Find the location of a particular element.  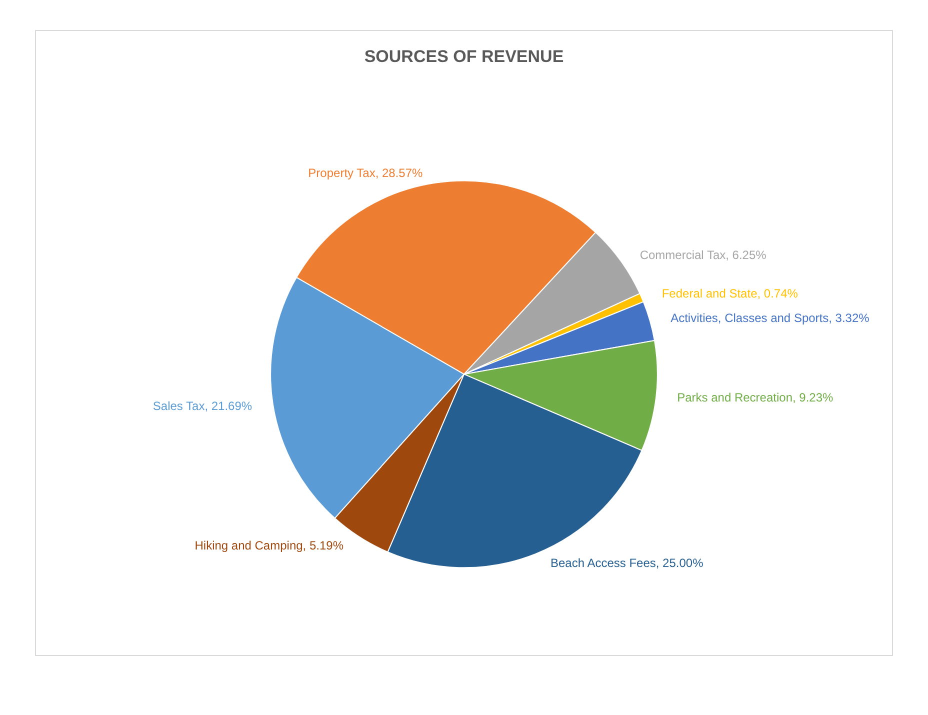

slice-label: Parks and Recreation, 9.23% is located at coordinates (755, 397).